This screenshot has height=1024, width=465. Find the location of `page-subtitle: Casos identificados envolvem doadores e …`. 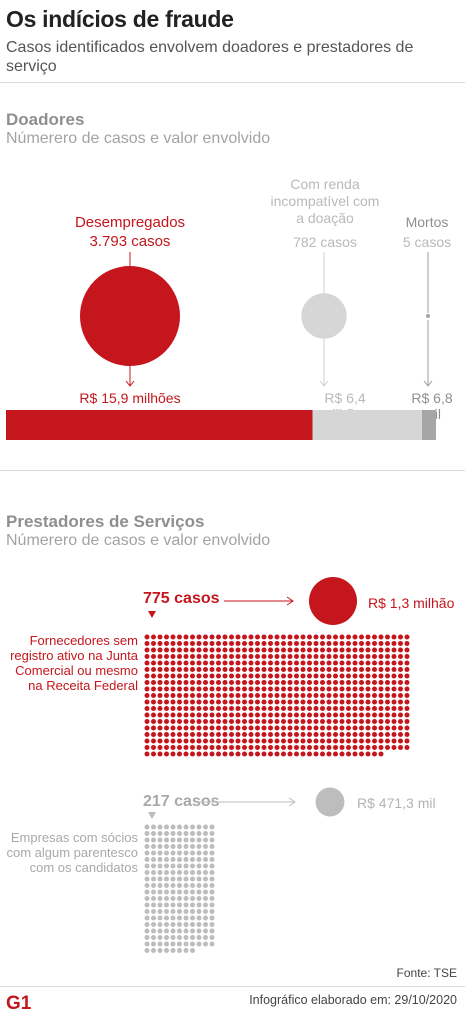

page-subtitle: Casos identificados envolvem doadores e … is located at coordinates (210, 57).